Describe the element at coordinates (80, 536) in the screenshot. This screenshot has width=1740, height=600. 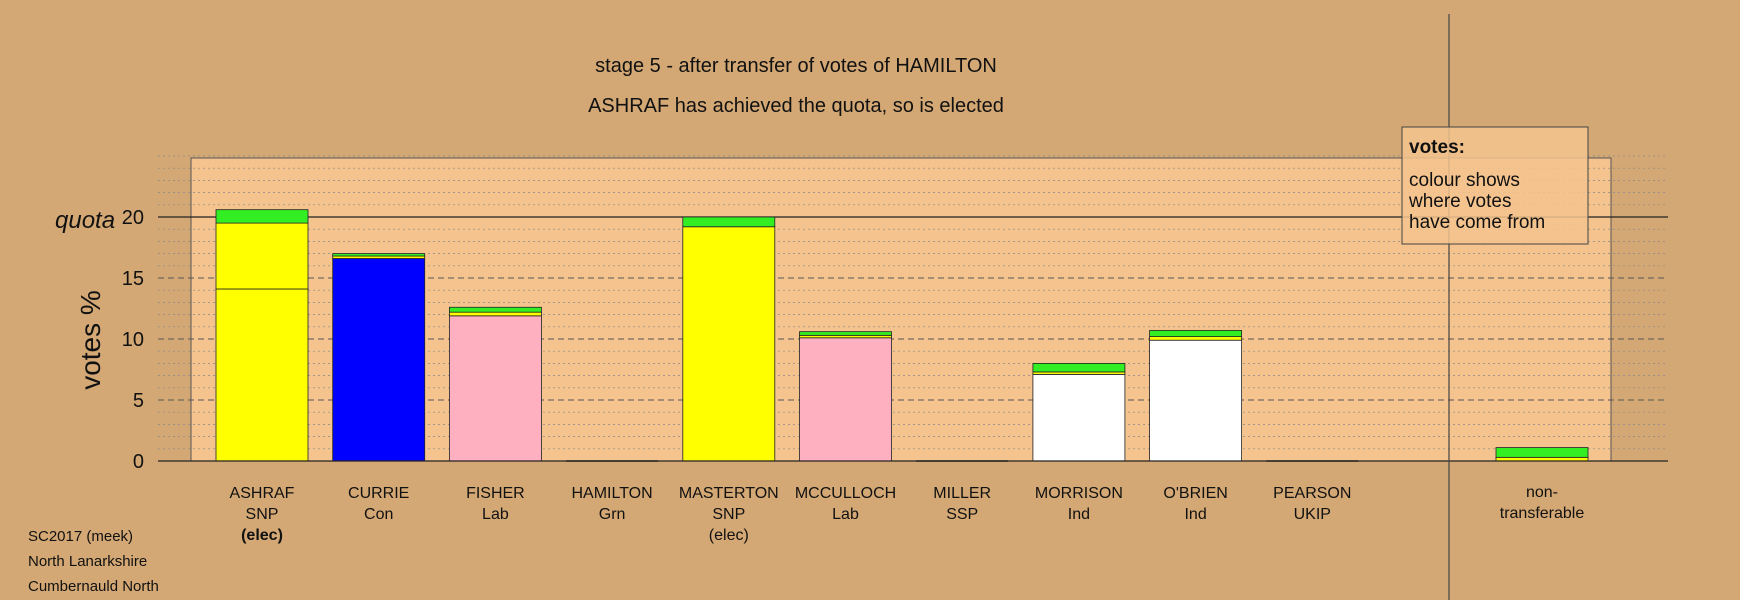
I see `footer-line-1: SC2017 (meek)` at that location.